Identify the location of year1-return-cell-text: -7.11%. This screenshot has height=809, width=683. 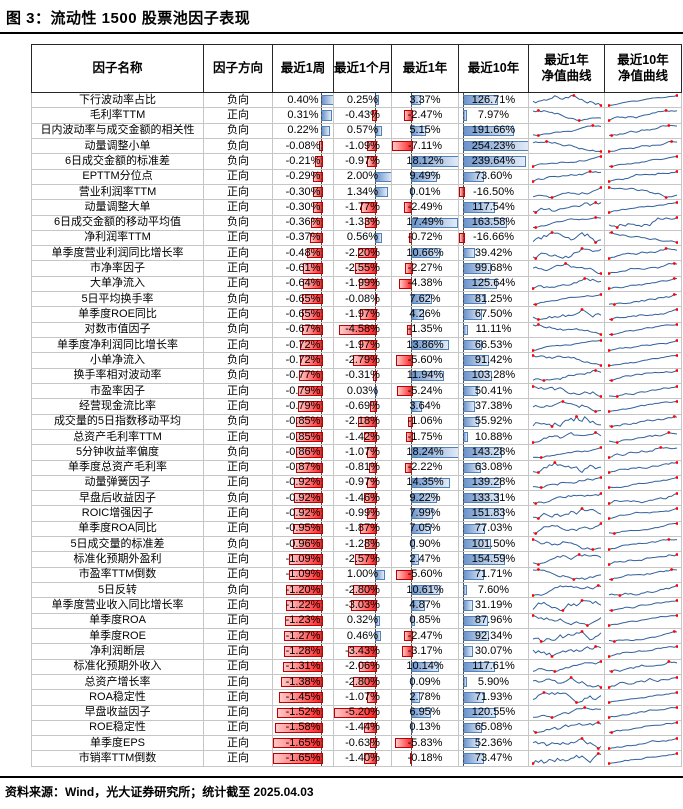
(425, 145).